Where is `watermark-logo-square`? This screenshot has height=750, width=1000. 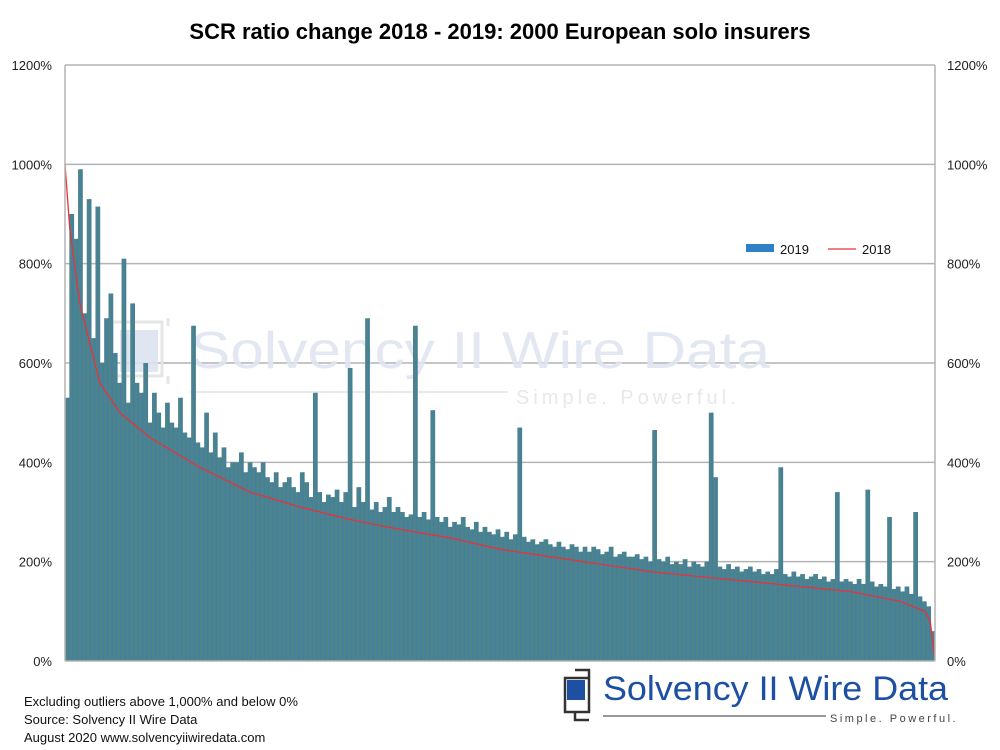
watermark-logo-square is located at coordinates (139, 351).